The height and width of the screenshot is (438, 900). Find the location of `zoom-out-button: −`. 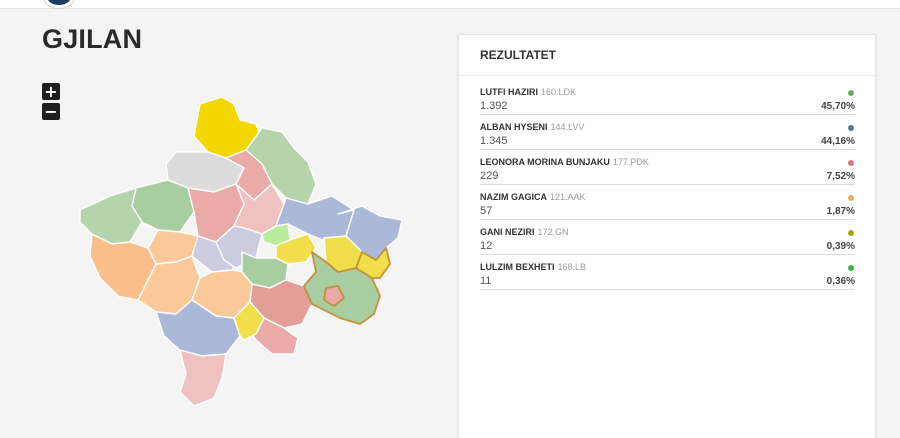

zoom-out-button: − is located at coordinates (51, 111).